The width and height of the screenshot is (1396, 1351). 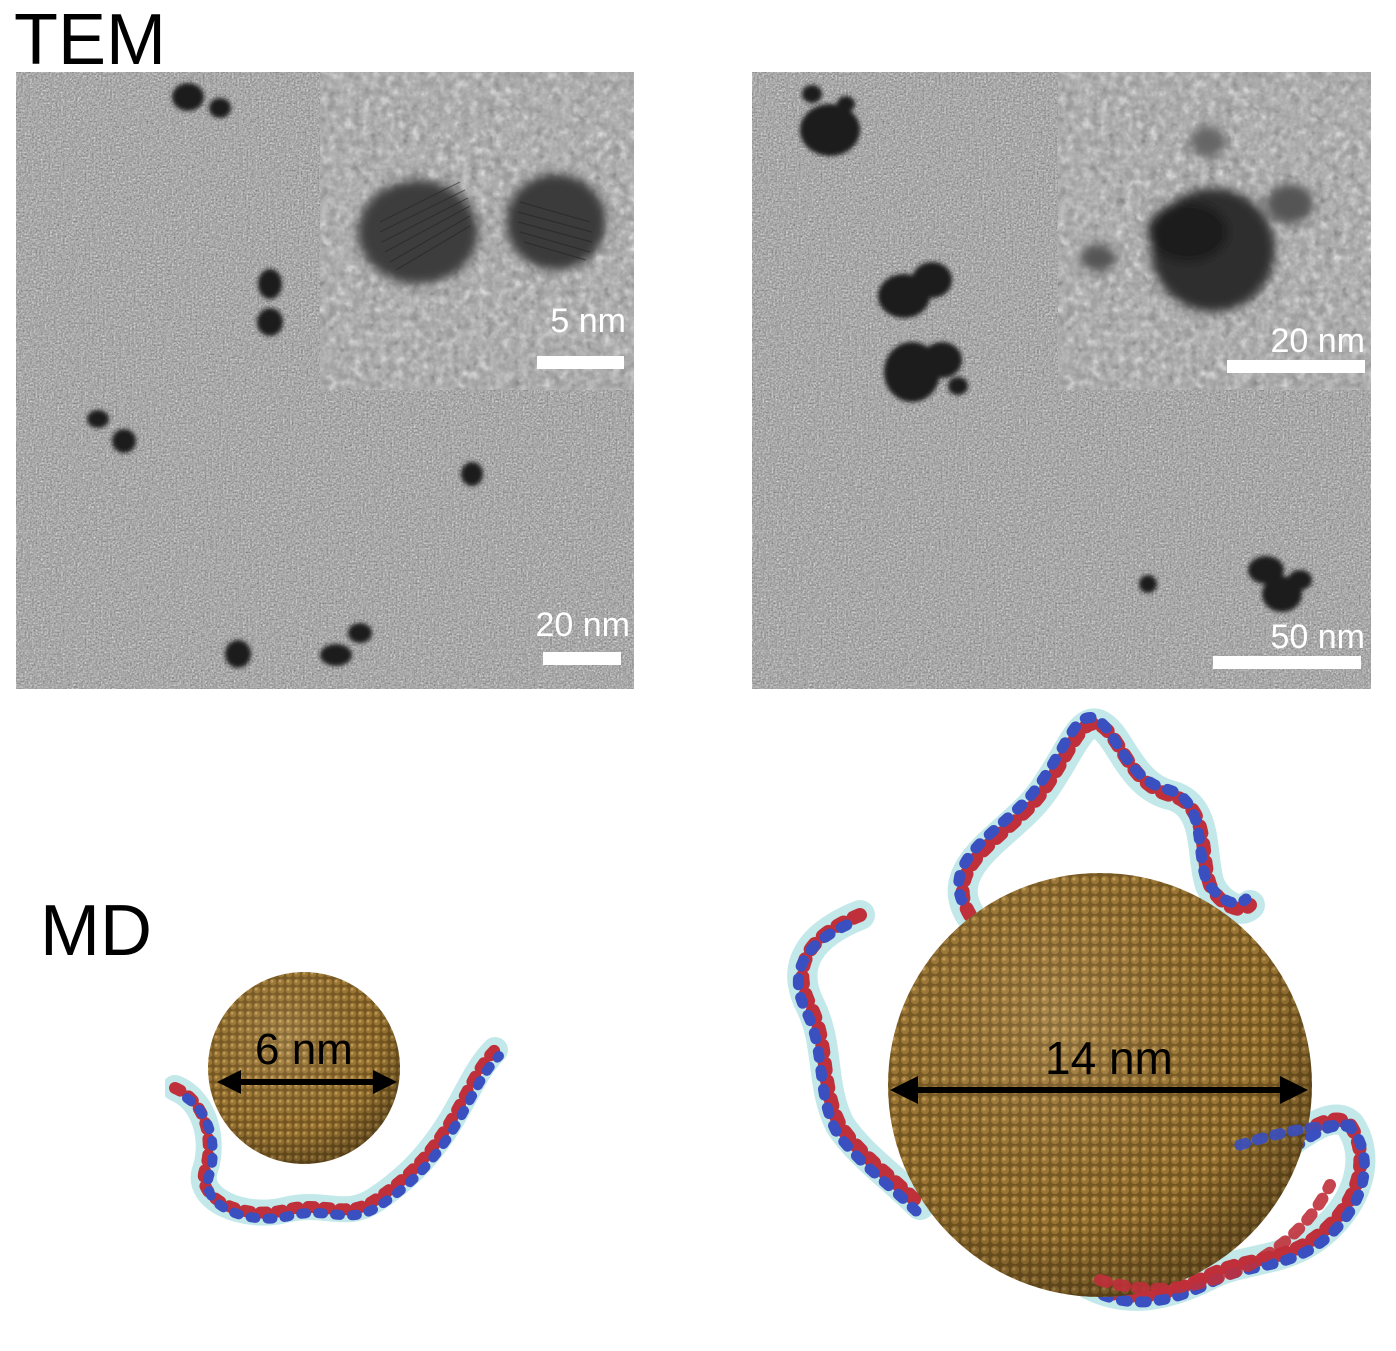 What do you see at coordinates (1296, 366) in the screenshot?
I see `tem-right-inset-scale-bar` at bounding box center [1296, 366].